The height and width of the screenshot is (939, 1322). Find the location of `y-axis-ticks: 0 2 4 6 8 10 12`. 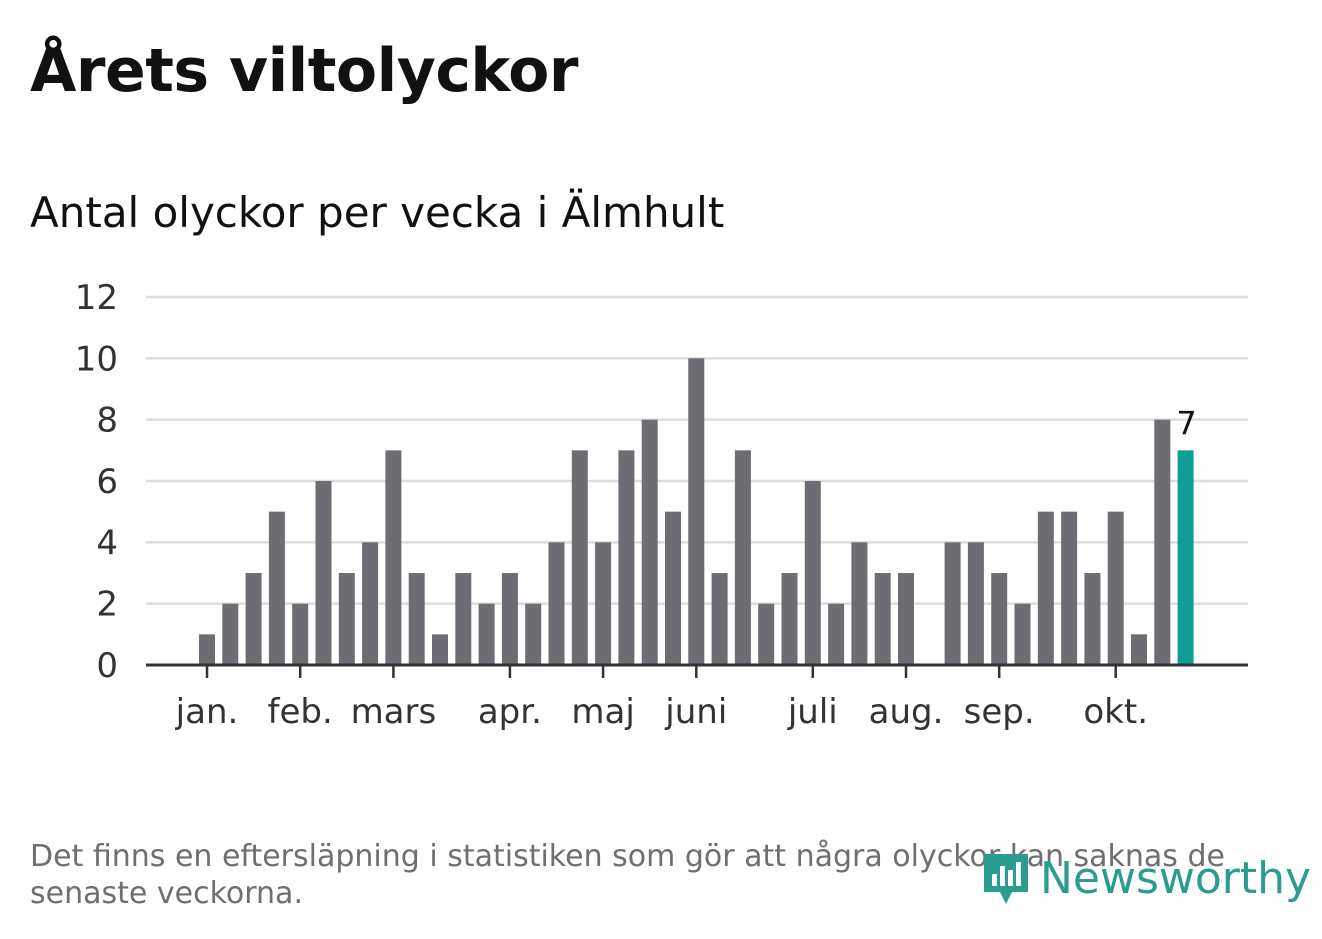

y-axis-ticks: 0 2 4 6 8 10 12 is located at coordinates (96, 482).